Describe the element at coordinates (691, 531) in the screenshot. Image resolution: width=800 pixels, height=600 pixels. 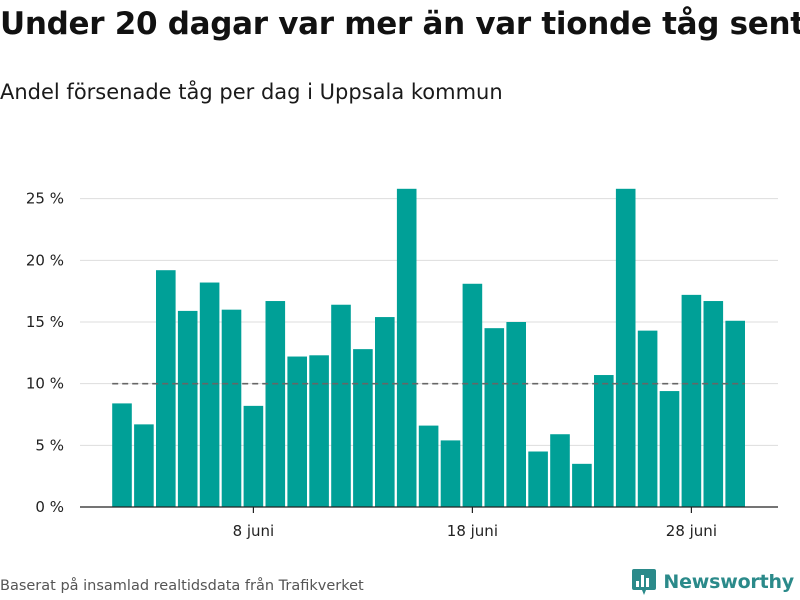
I see `x-tick-label: 28 juni` at that location.